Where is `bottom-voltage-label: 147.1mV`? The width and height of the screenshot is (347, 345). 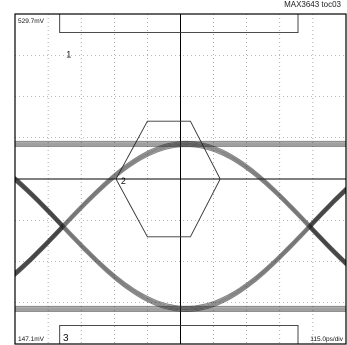 bottom-voltage-label: 147.1mV is located at coordinates (31, 339).